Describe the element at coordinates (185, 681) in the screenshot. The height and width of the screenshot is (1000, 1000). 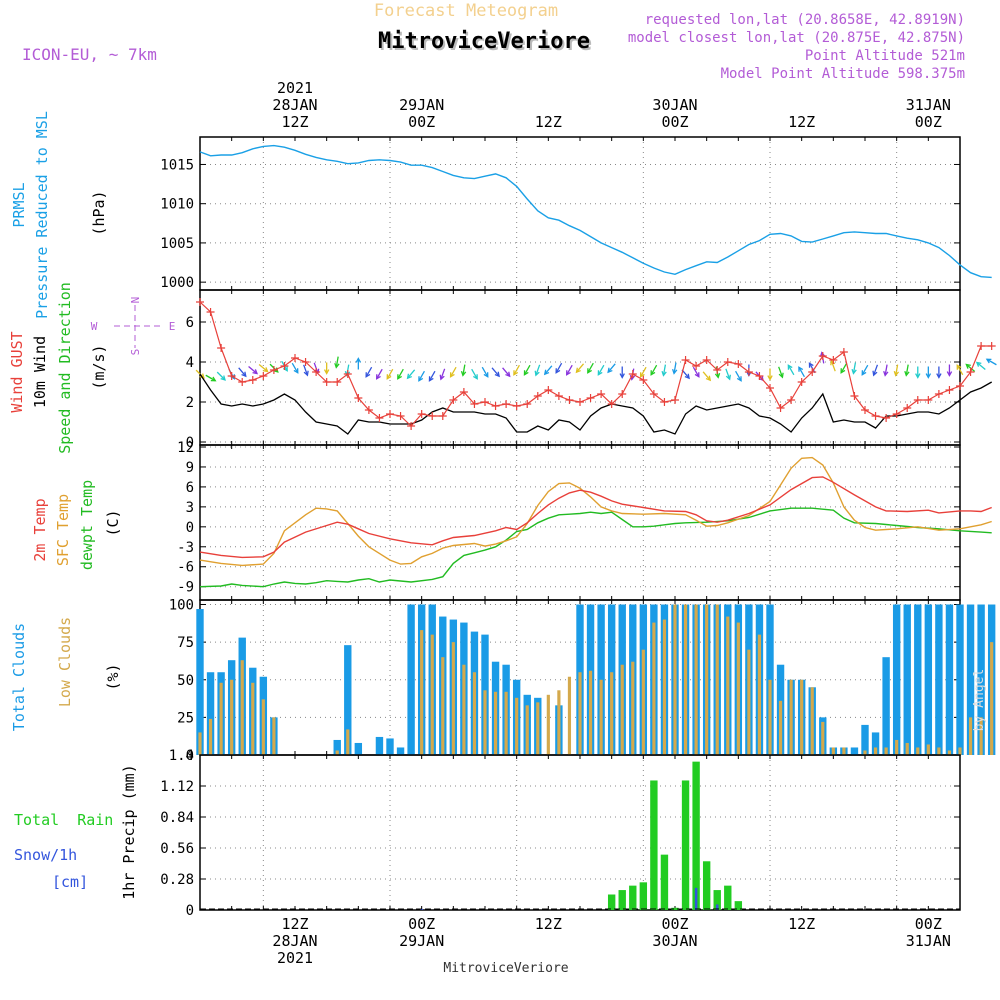
I see `ytick-label: 50` at that location.